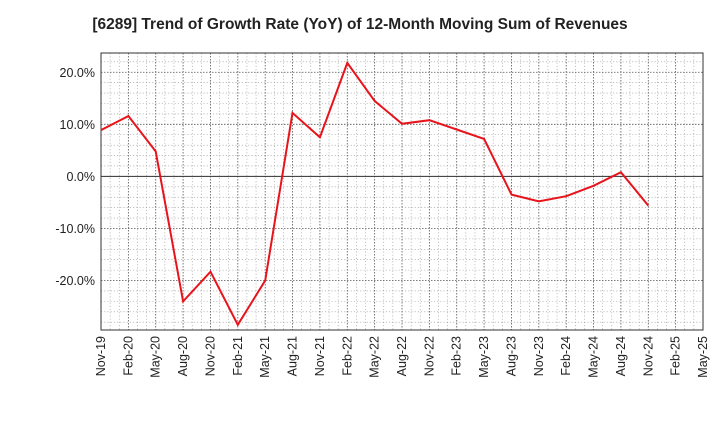  I want to click on y-tick-label: 0.0%, so click(81, 177).